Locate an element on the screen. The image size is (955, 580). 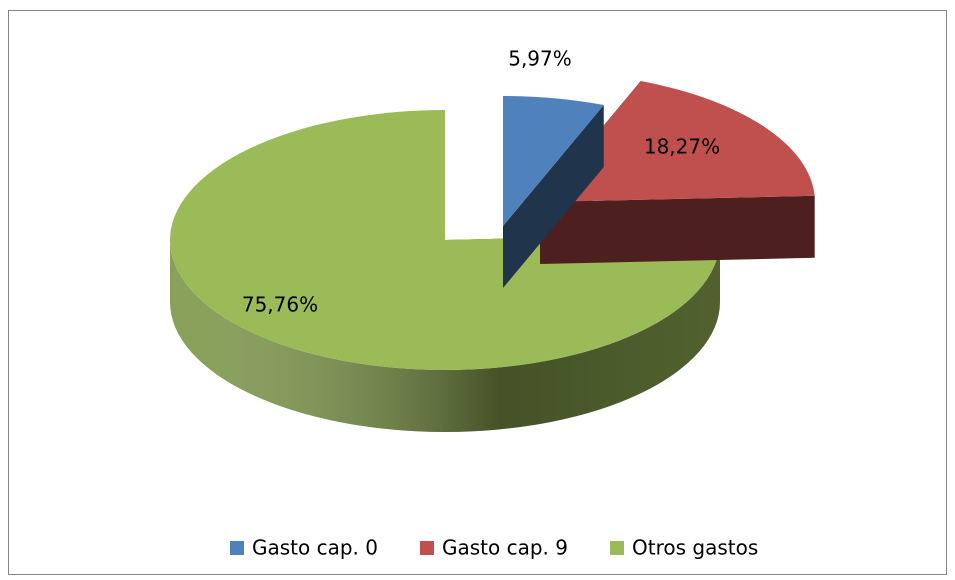
legend-label: Gasto cap. 0 is located at coordinates (315, 548).